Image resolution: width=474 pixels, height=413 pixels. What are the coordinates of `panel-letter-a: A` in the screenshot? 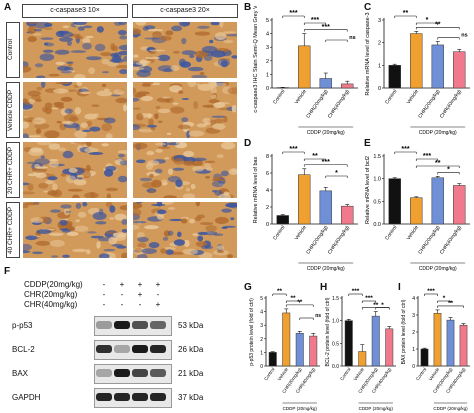 It's located at (8, 7).